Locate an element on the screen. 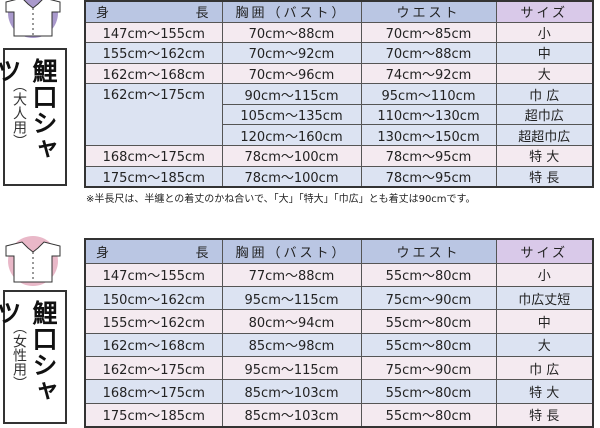 This screenshot has width=600, height=428. women-subtitle: （女性用） is located at coordinates (19, 355).